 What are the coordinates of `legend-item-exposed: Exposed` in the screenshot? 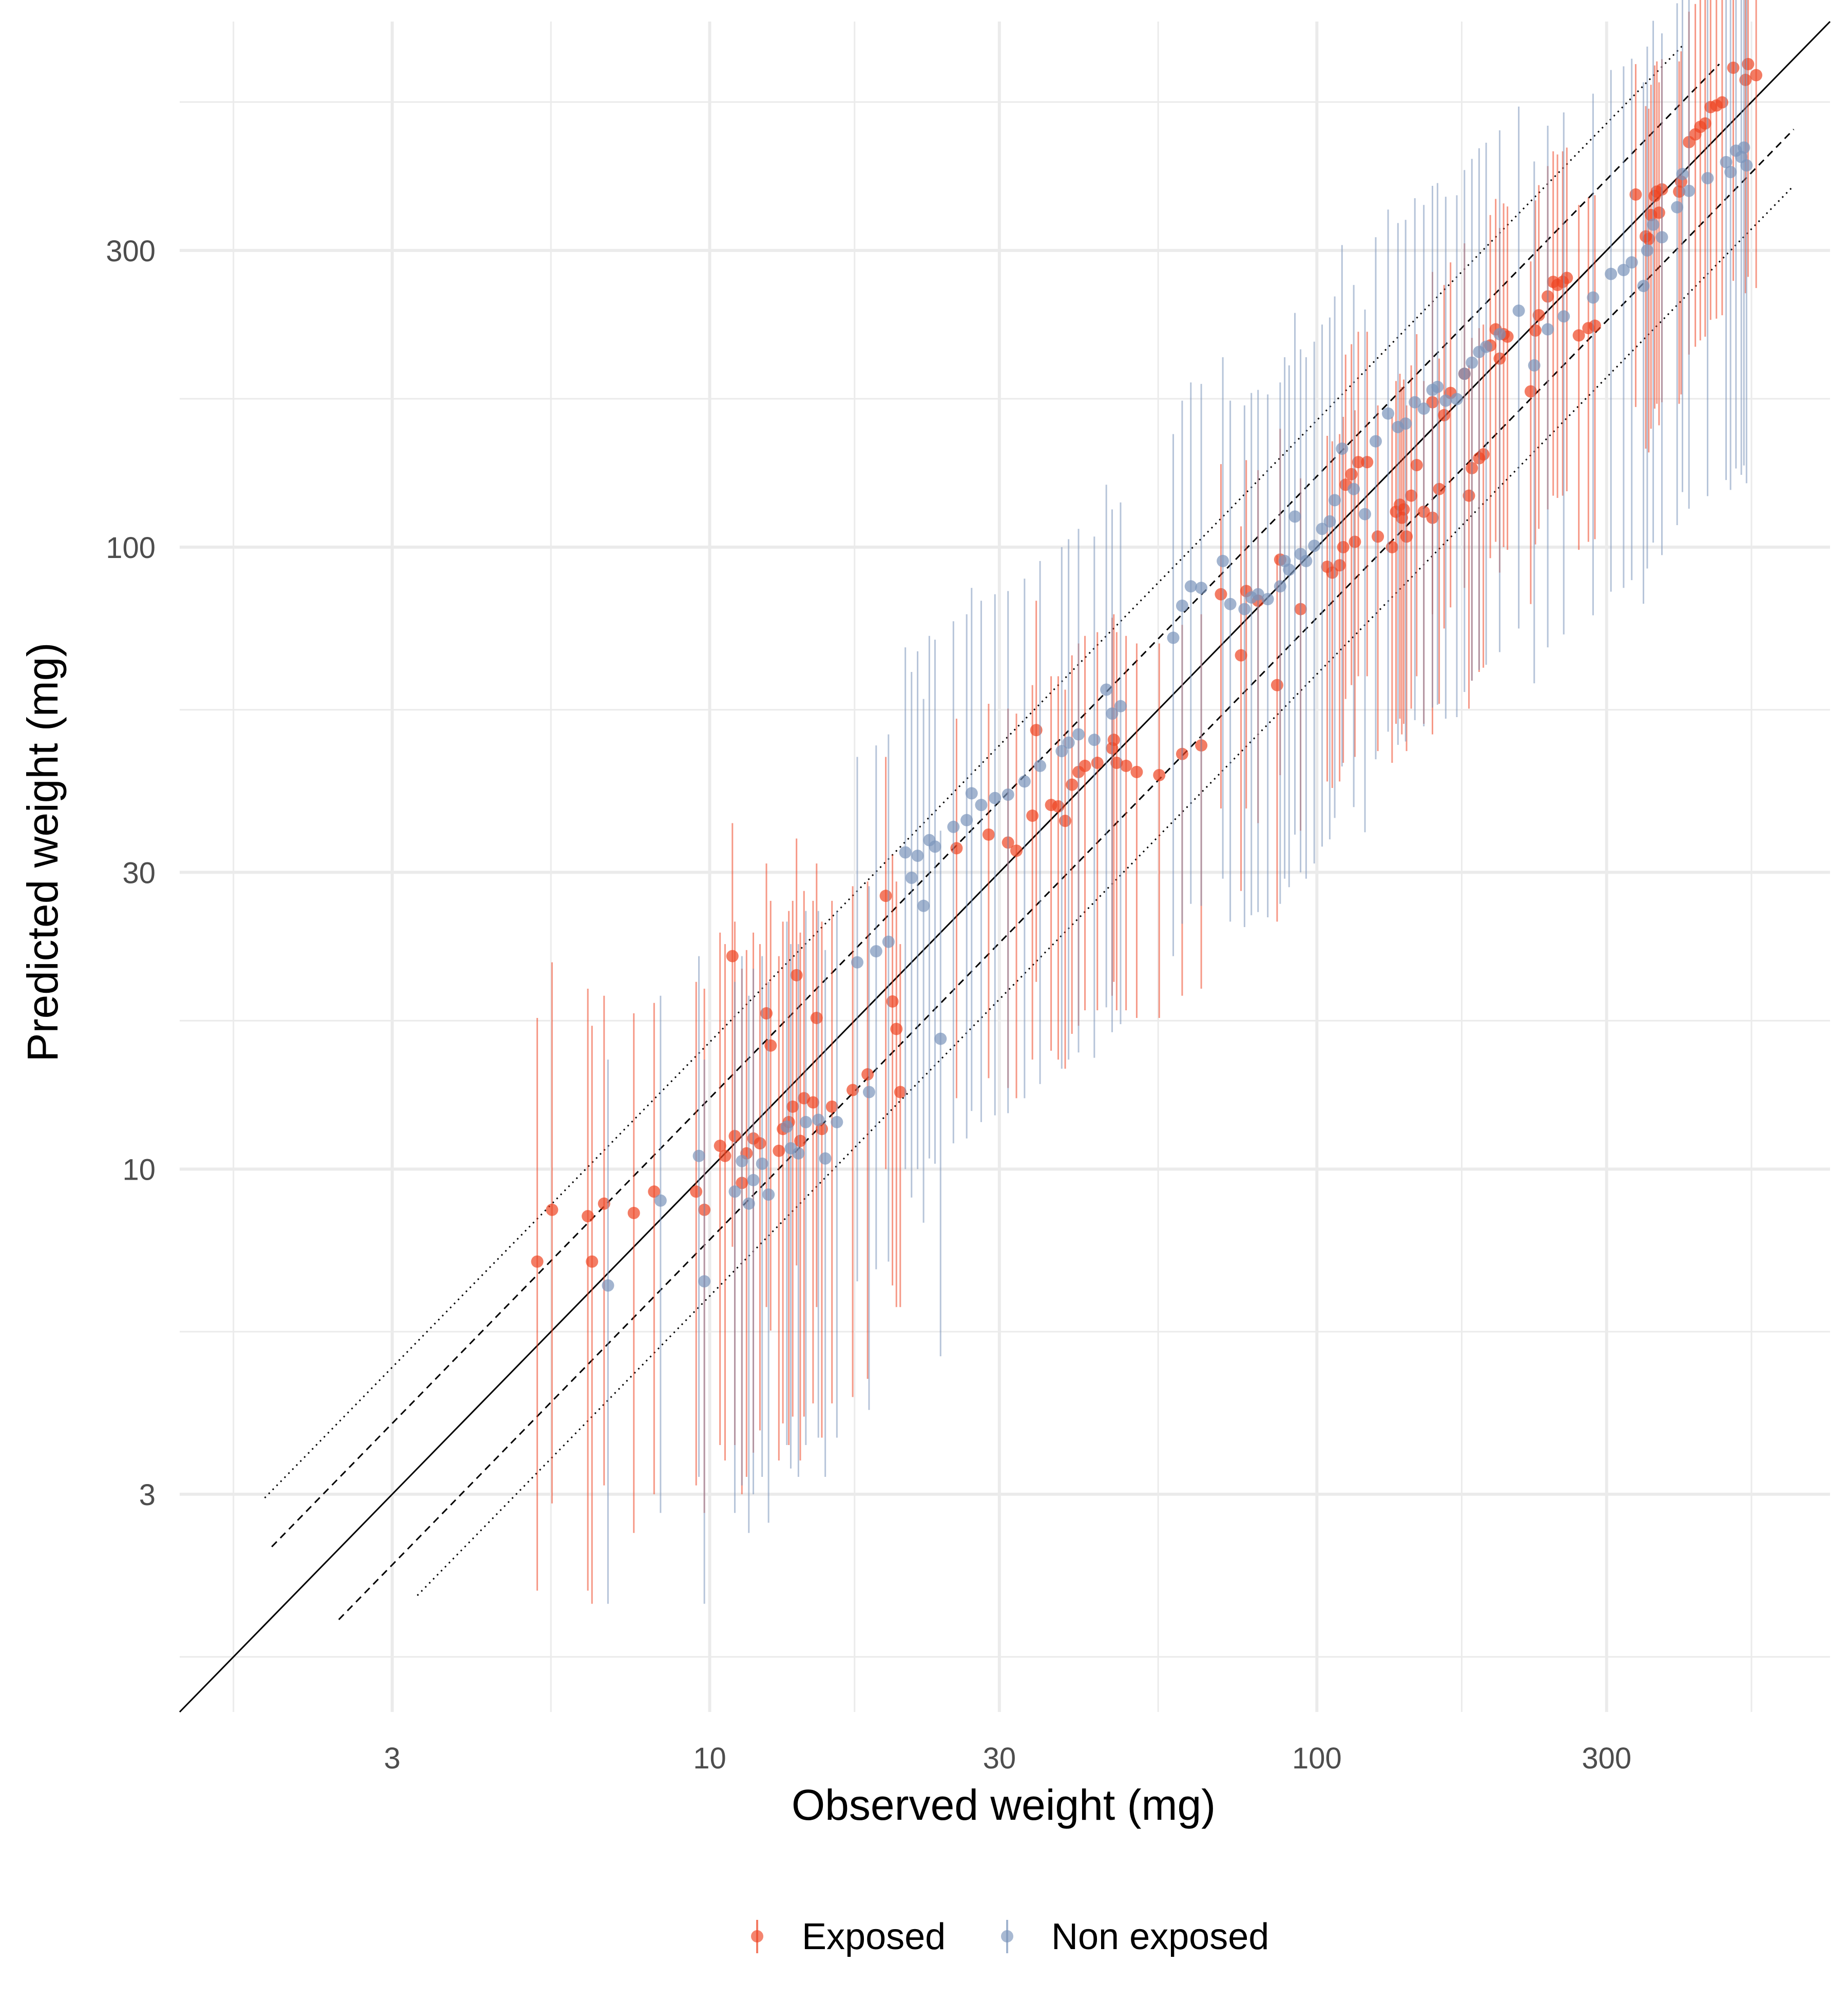 It's located at (848, 1936).